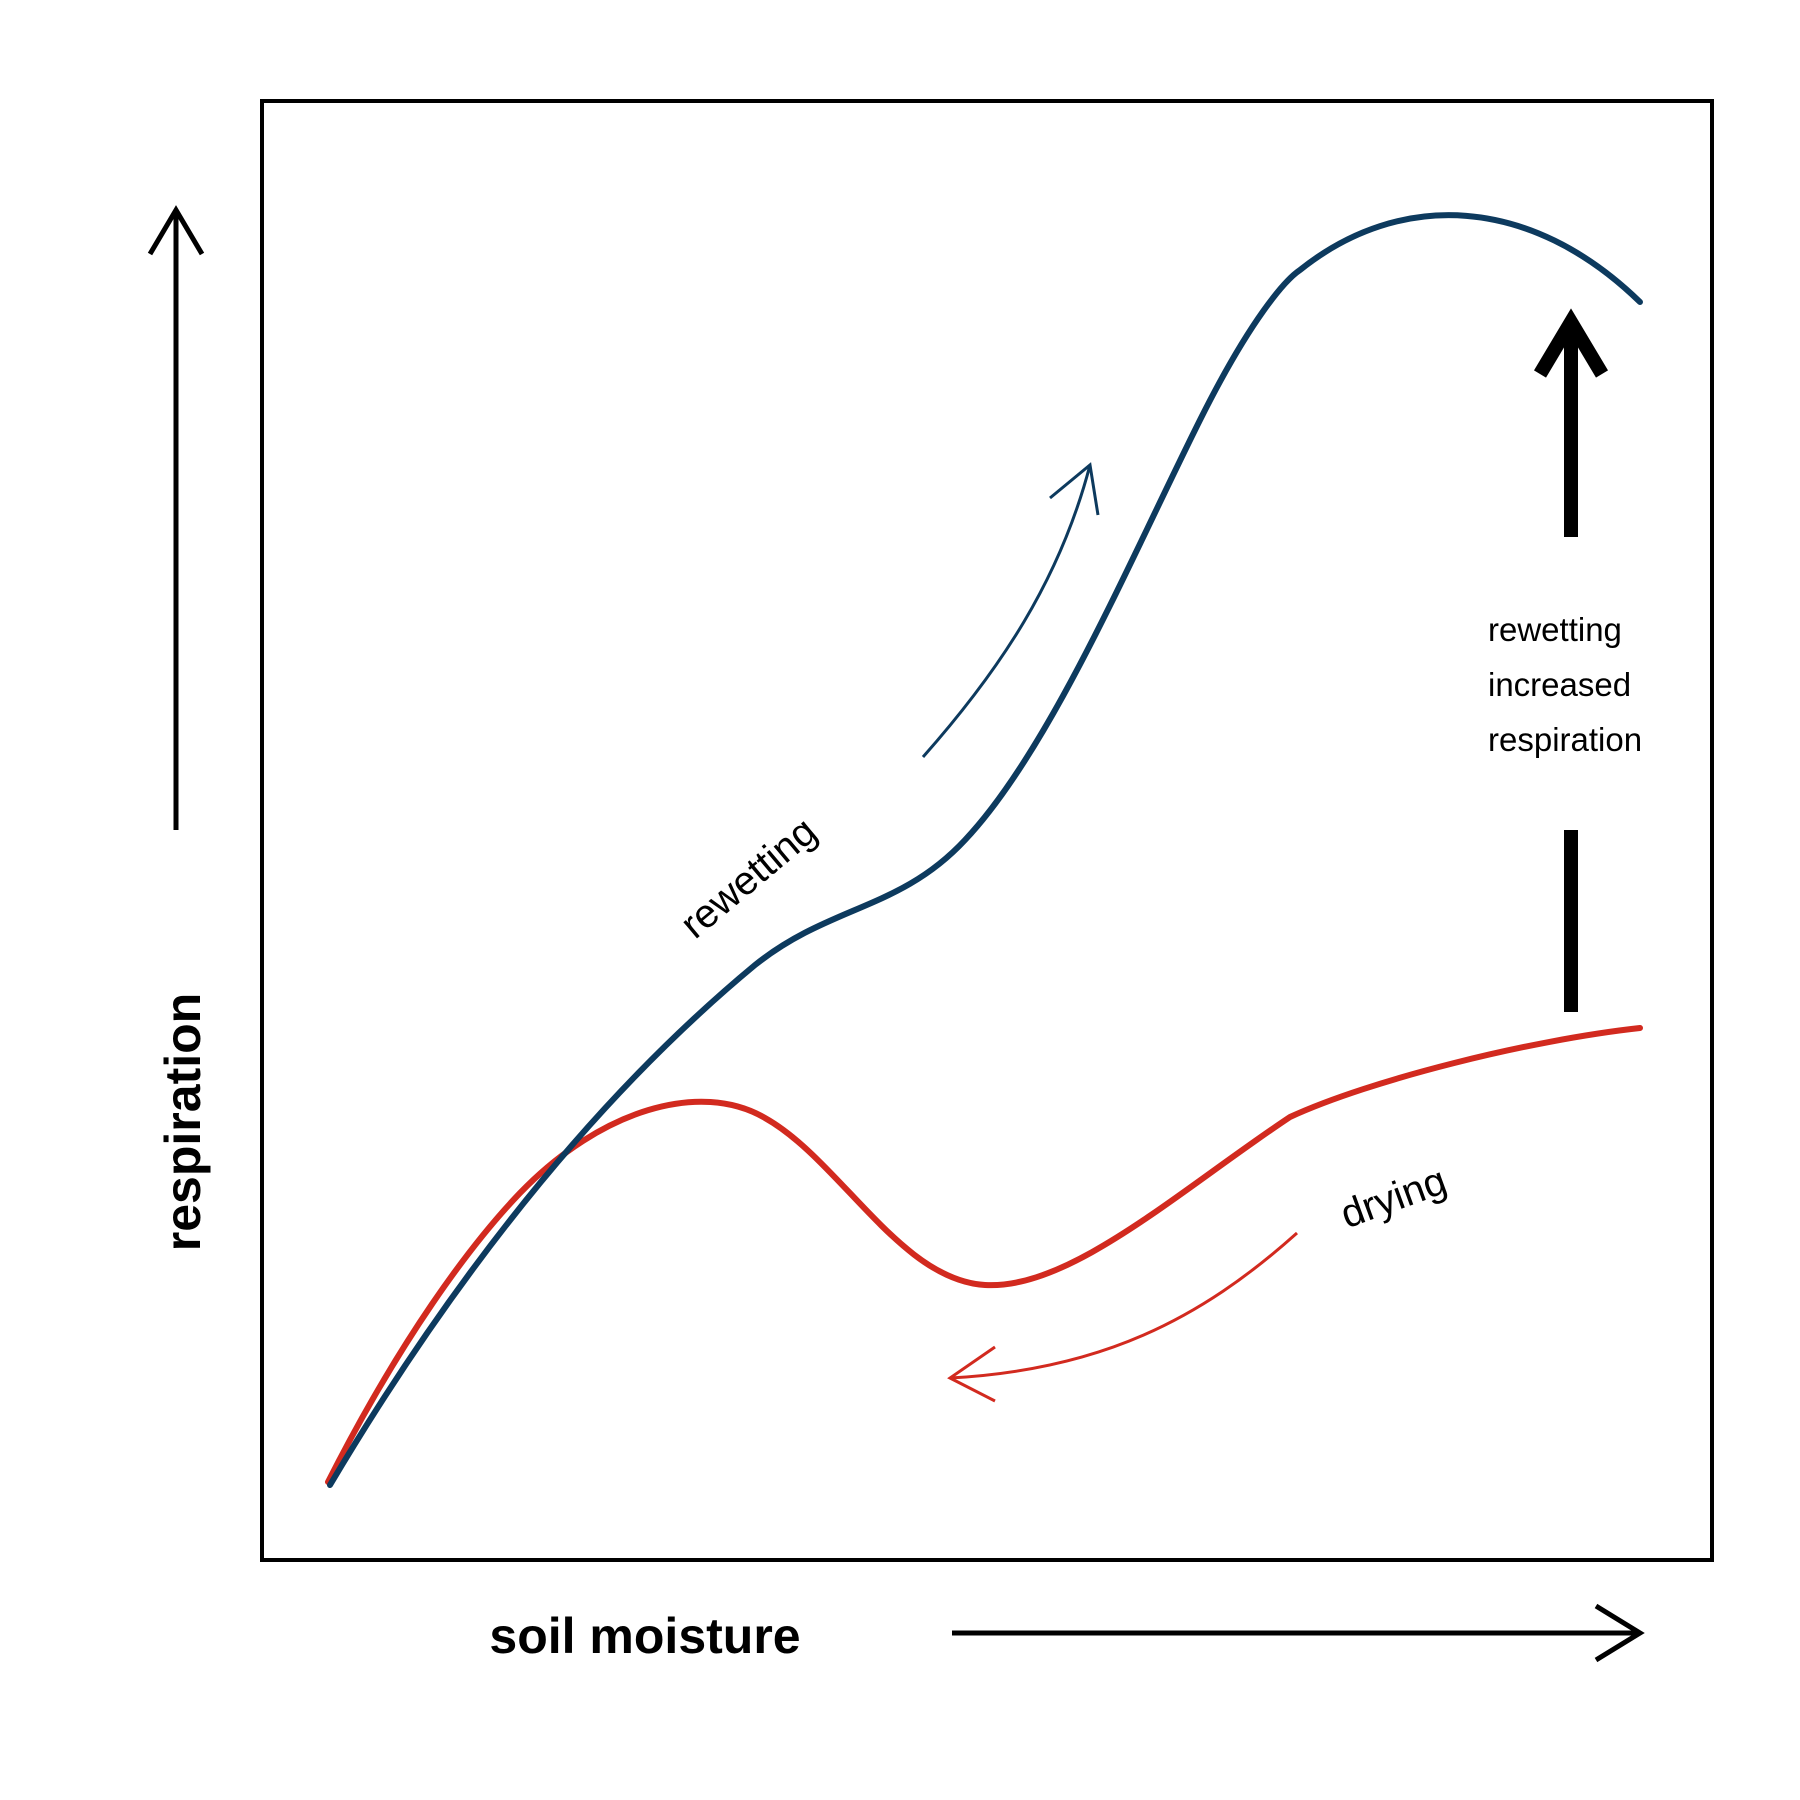  Describe the element at coordinates (1565, 739) in the screenshot. I see `annotation-line-3: respiration` at that location.